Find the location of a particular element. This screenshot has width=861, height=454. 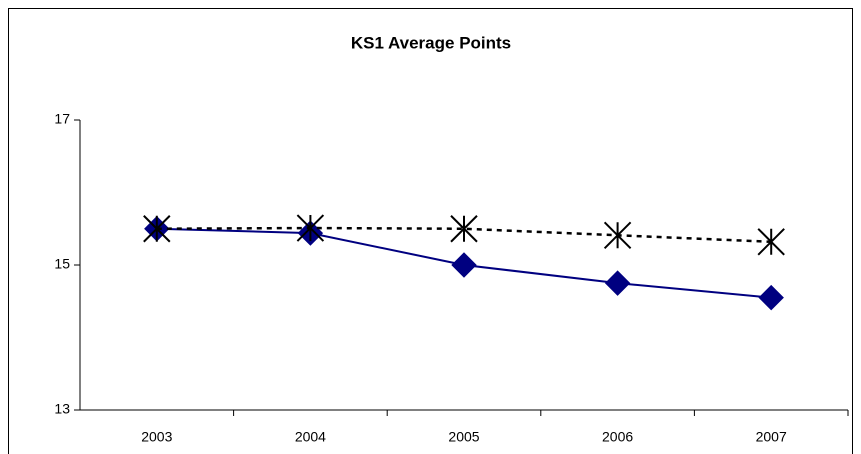

x-tick-label: 2007 is located at coordinates (771, 437).